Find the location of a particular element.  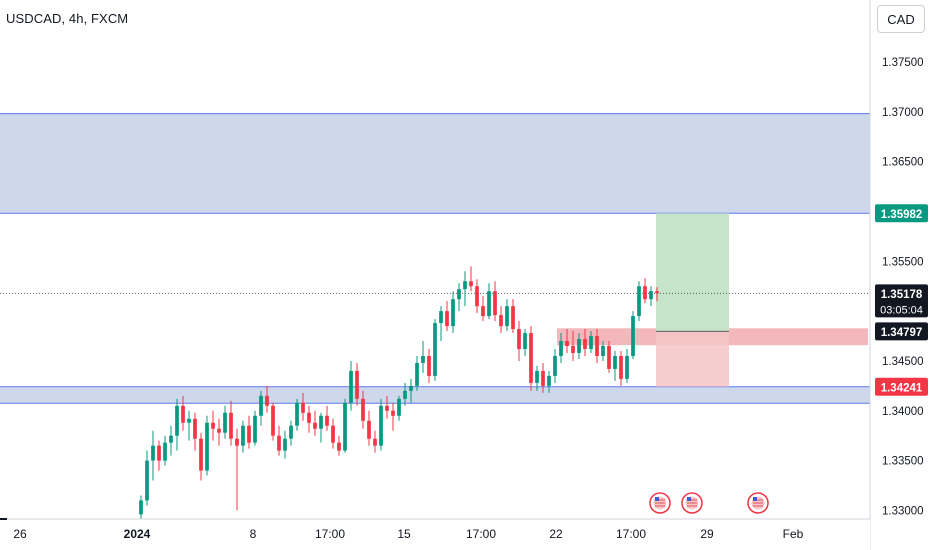

price-tag-stop is located at coordinates (901, 386).